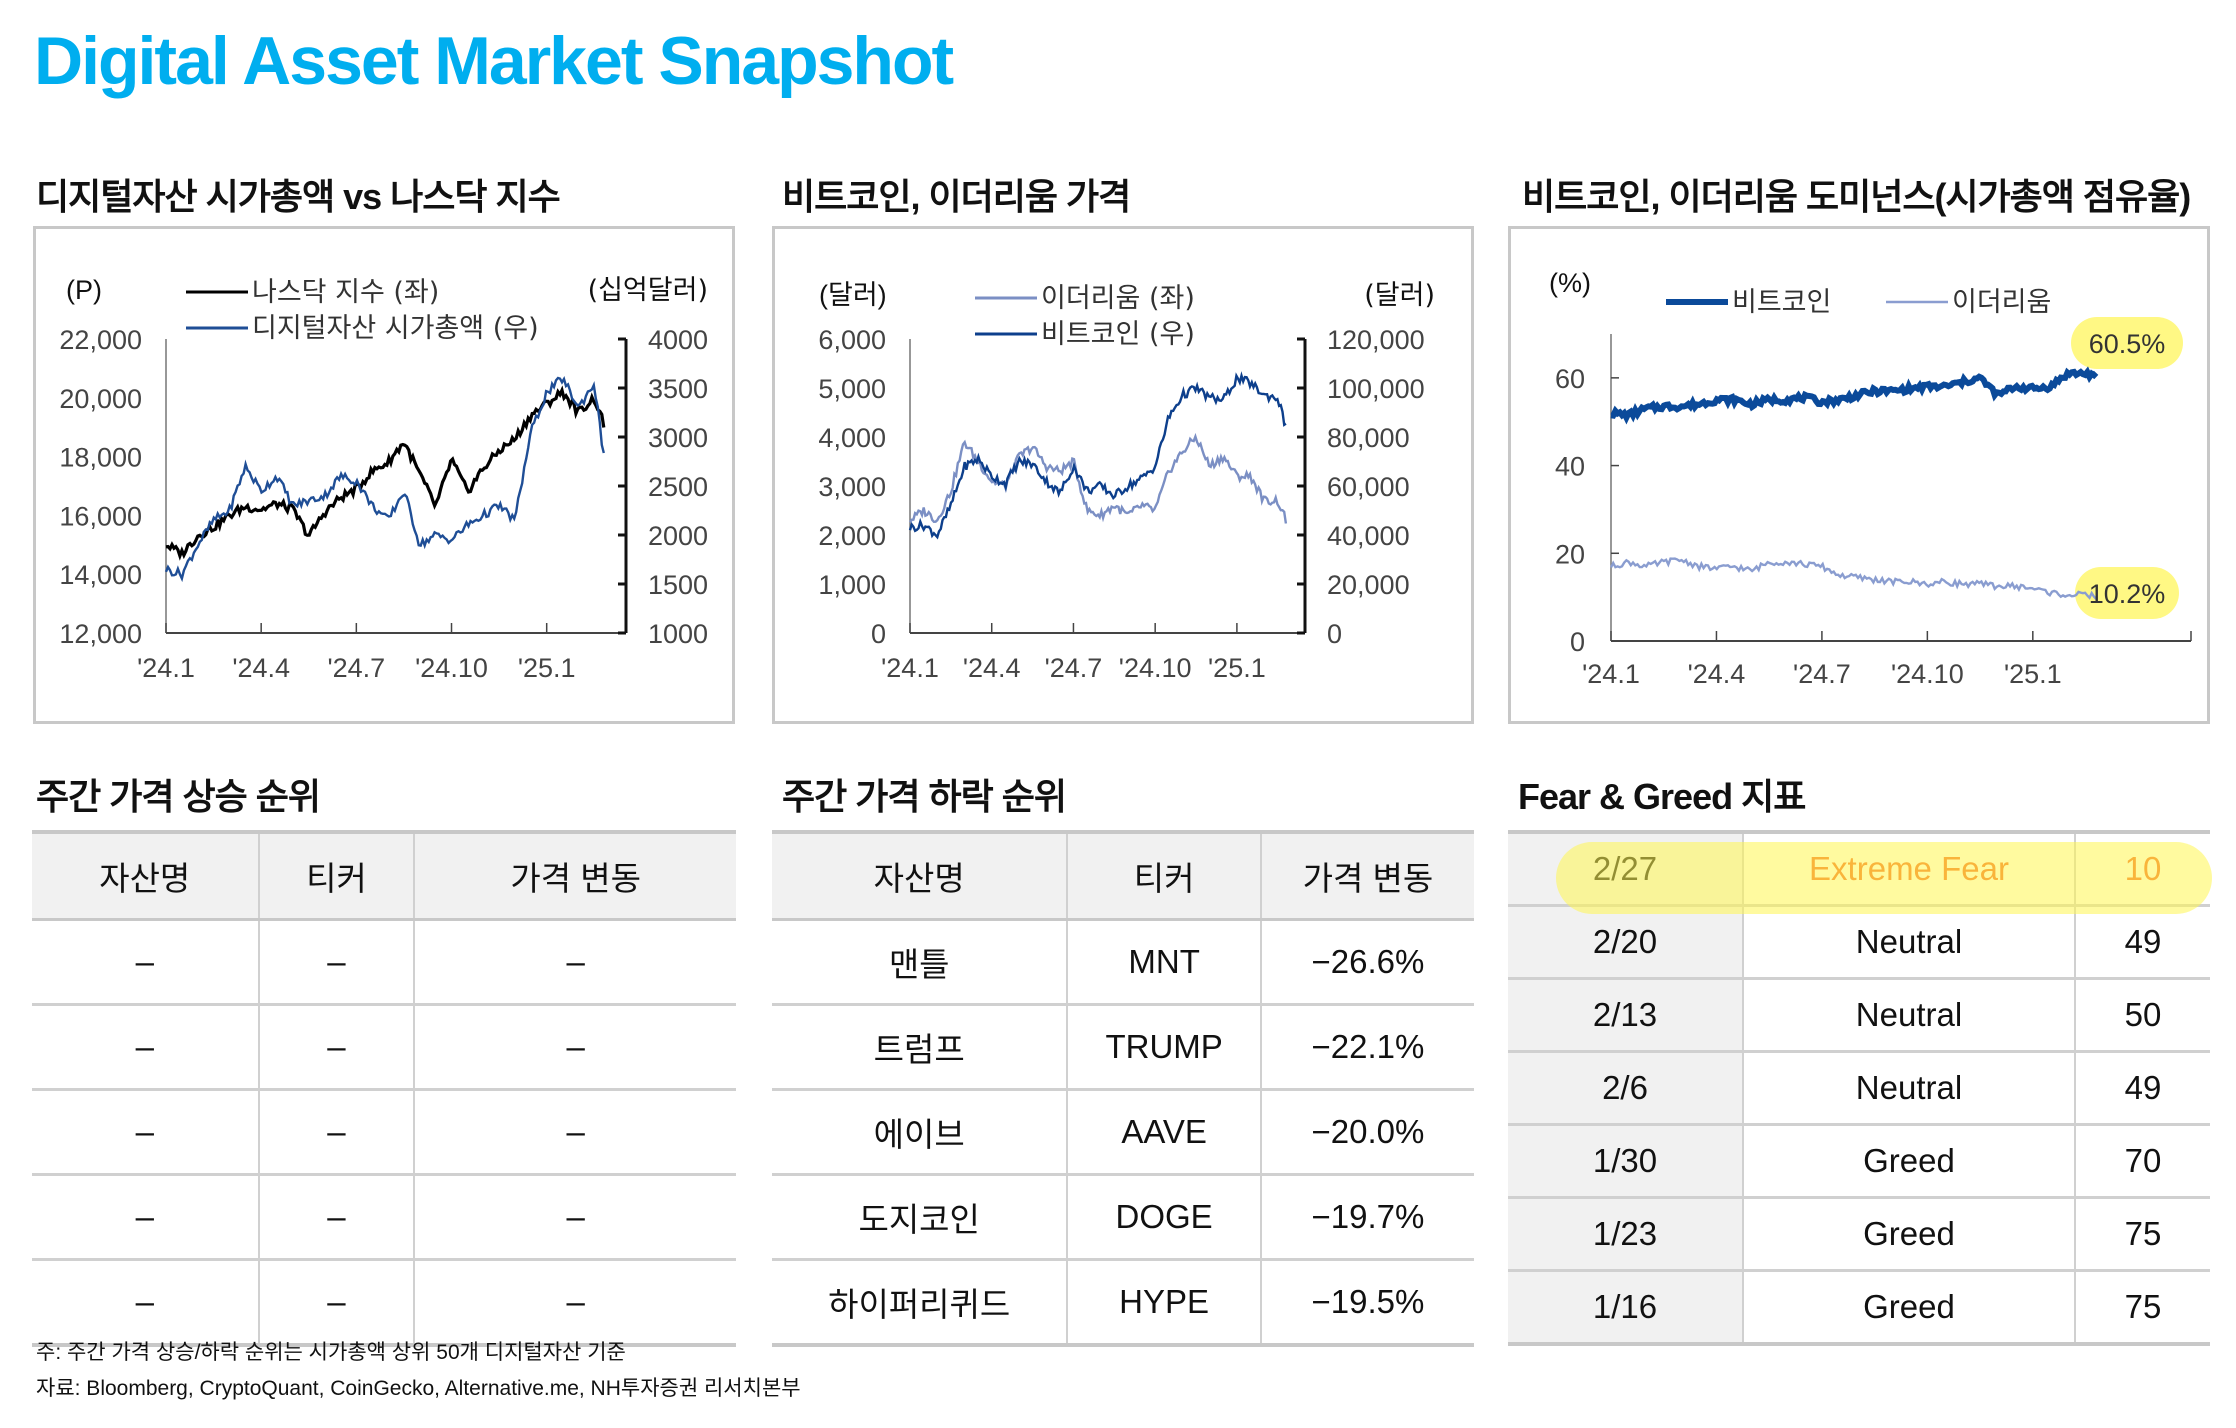  Describe the element at coordinates (1570, 283) in the screenshot. I see `y-axis-label: (%)` at that location.